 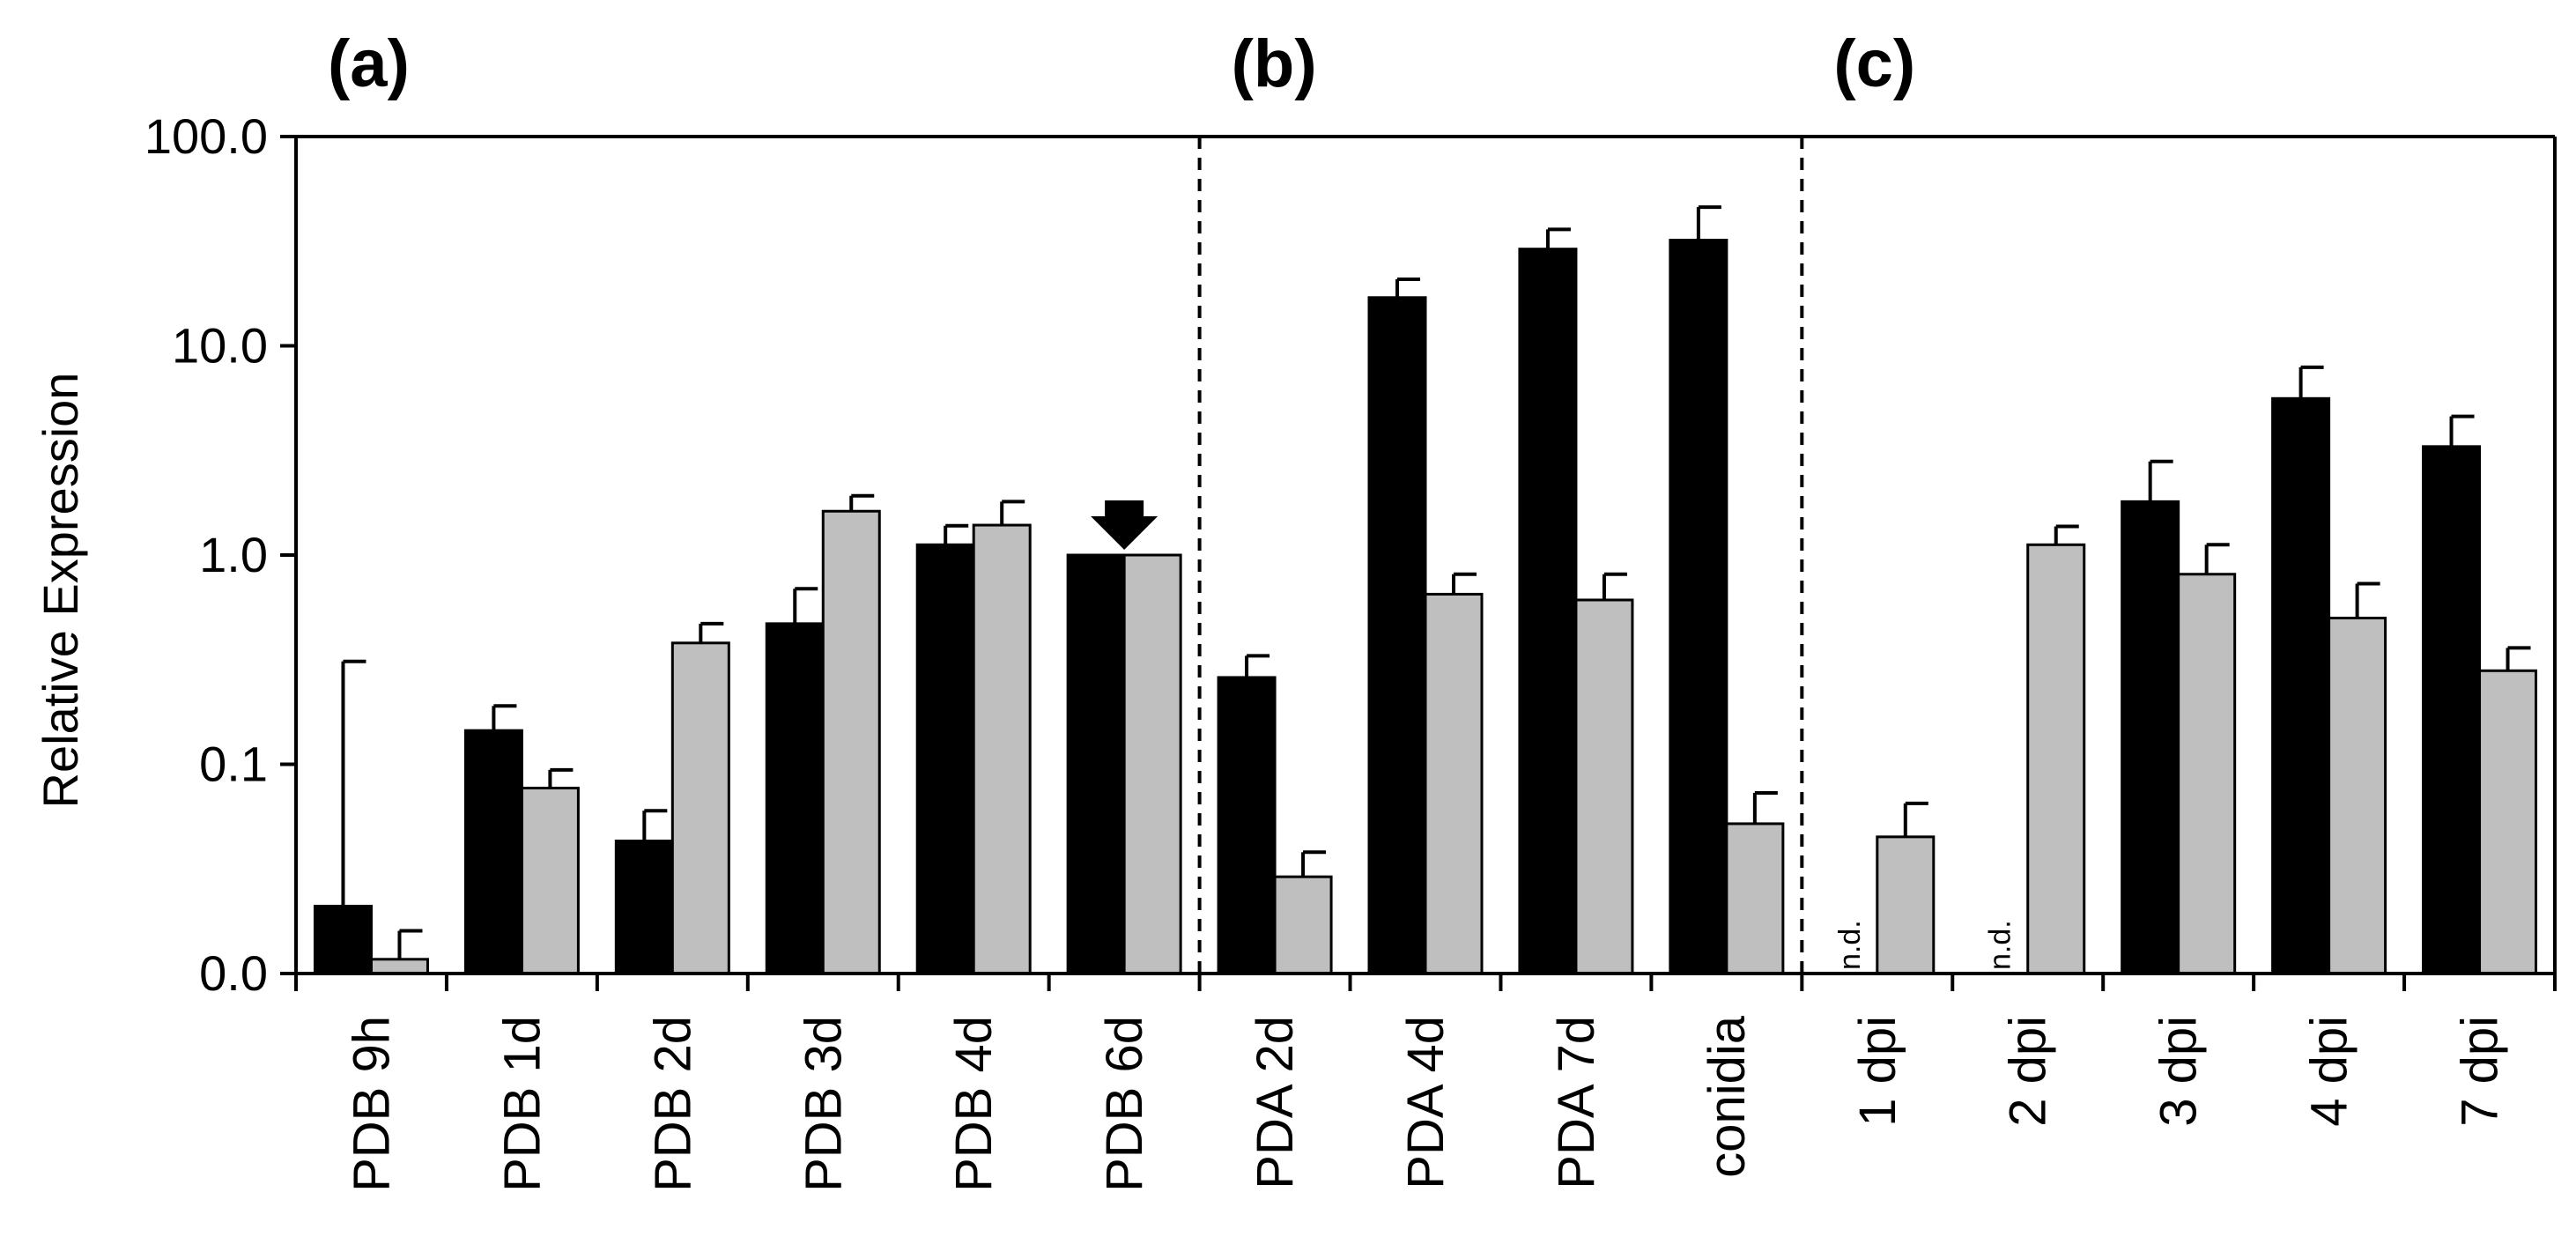 What do you see at coordinates (2029, 1071) in the screenshot?
I see `x-category-label-12: 2 dpi` at bounding box center [2029, 1071].